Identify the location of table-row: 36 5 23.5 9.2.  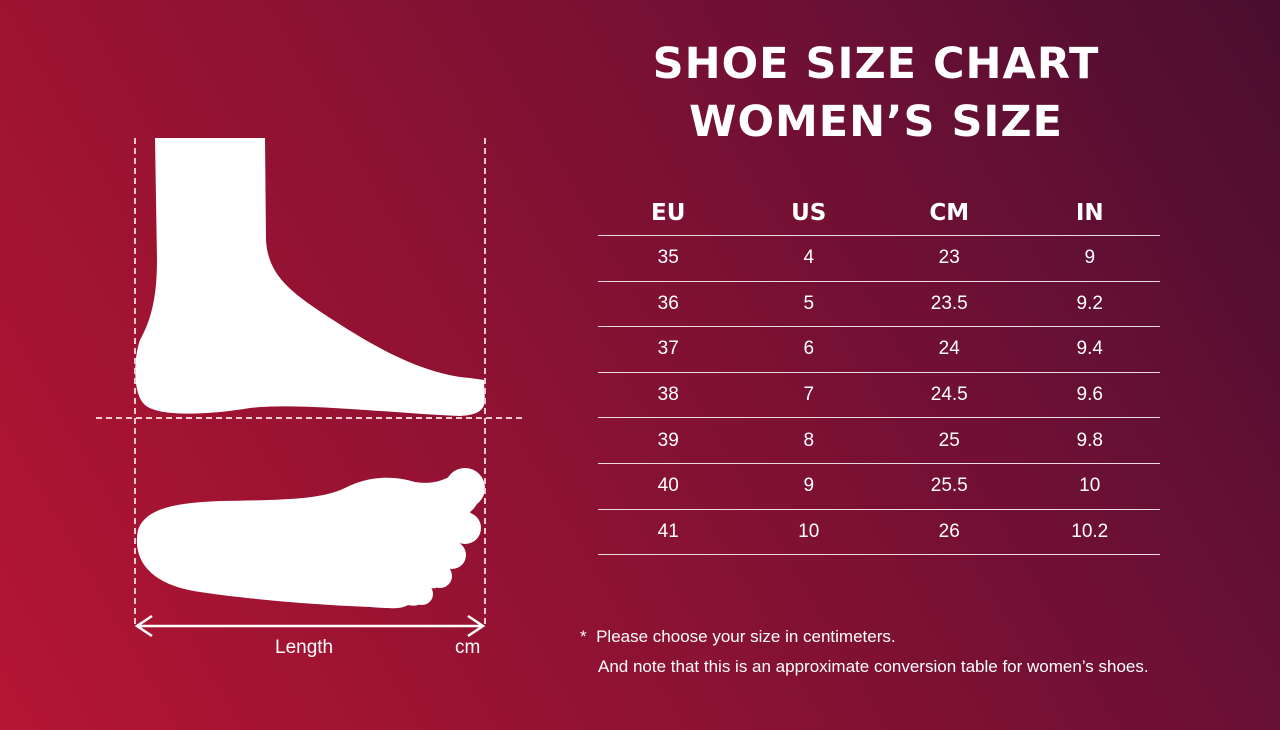
(879, 304).